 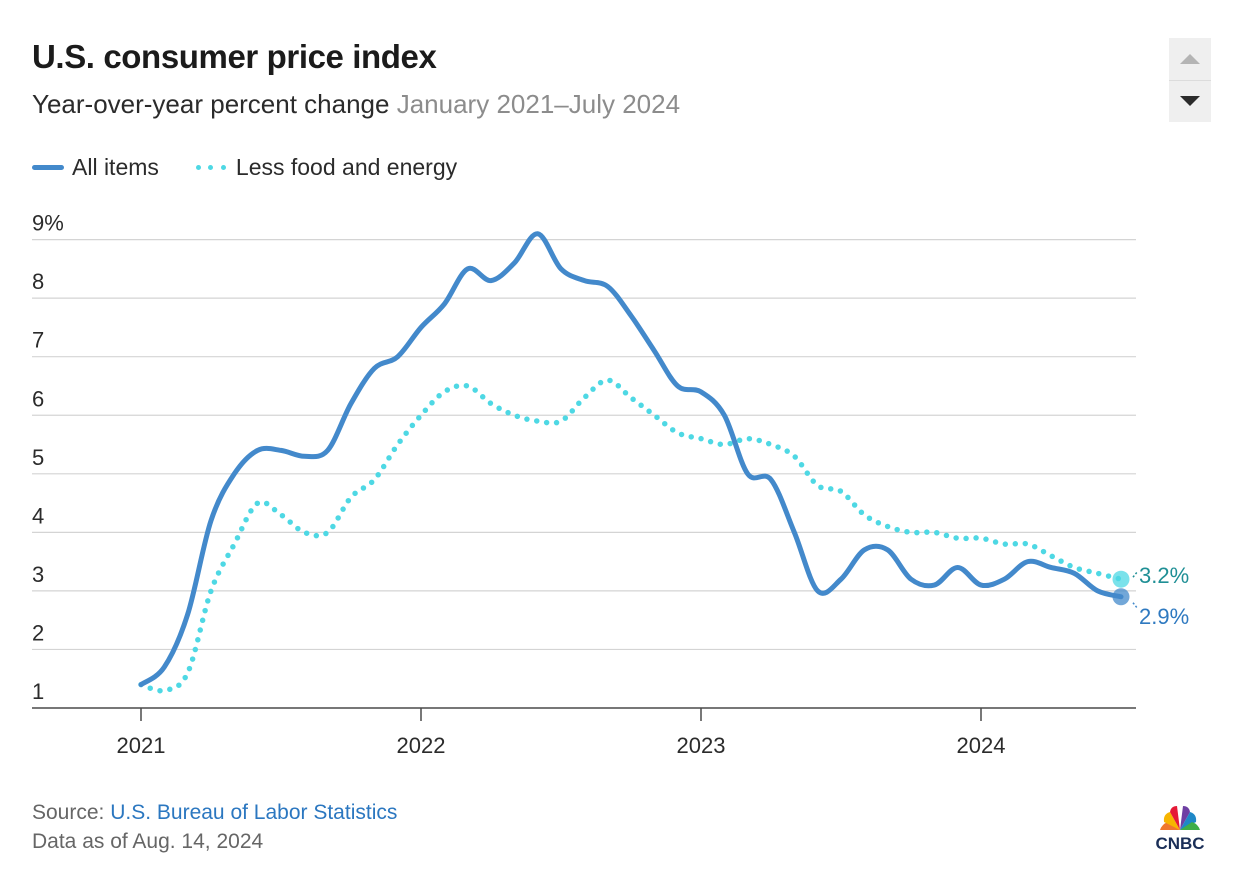 I want to click on legend: All items Less food and energy, so click(x=263, y=167).